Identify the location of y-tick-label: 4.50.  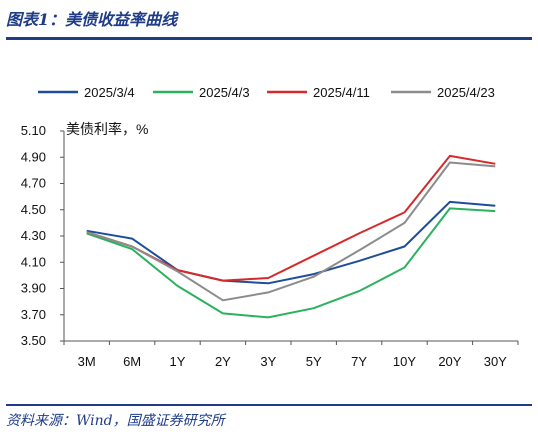
(33, 209).